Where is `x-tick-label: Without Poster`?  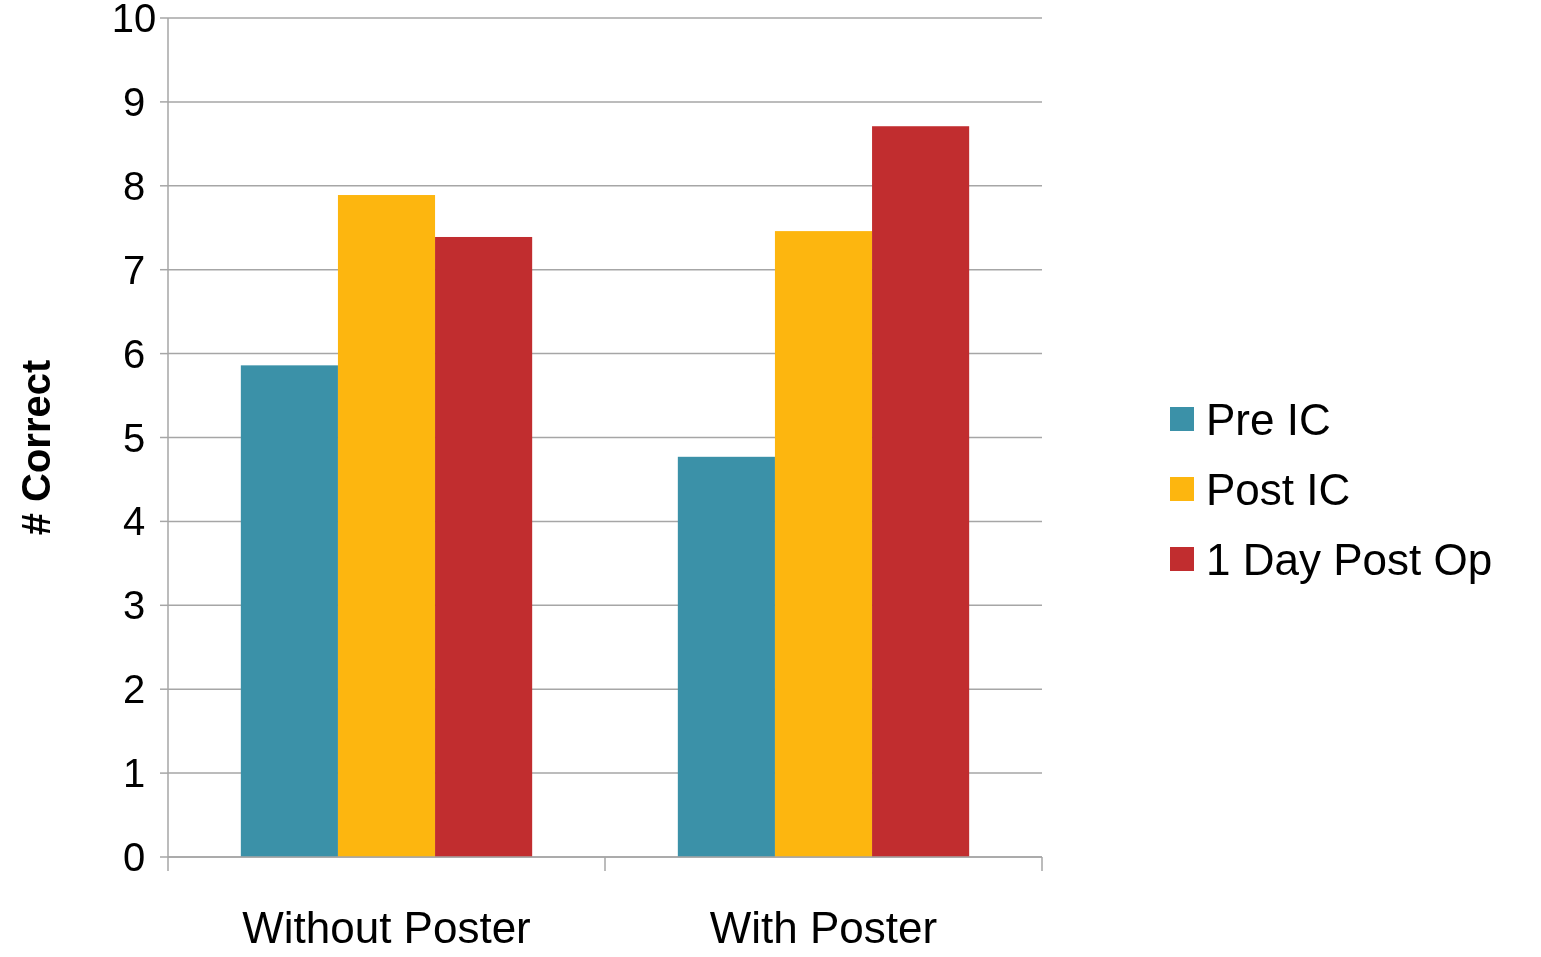
x-tick-label: Without Poster is located at coordinates (386, 927).